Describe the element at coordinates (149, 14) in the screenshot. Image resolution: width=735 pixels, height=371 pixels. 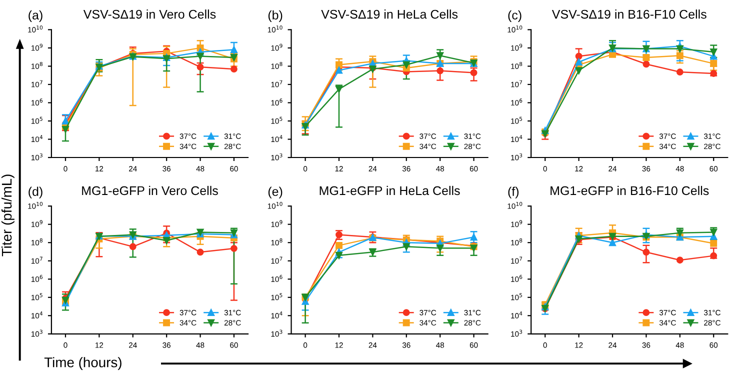
I see `chart-title: VSV-SΔ19 in Vero Cells` at that location.